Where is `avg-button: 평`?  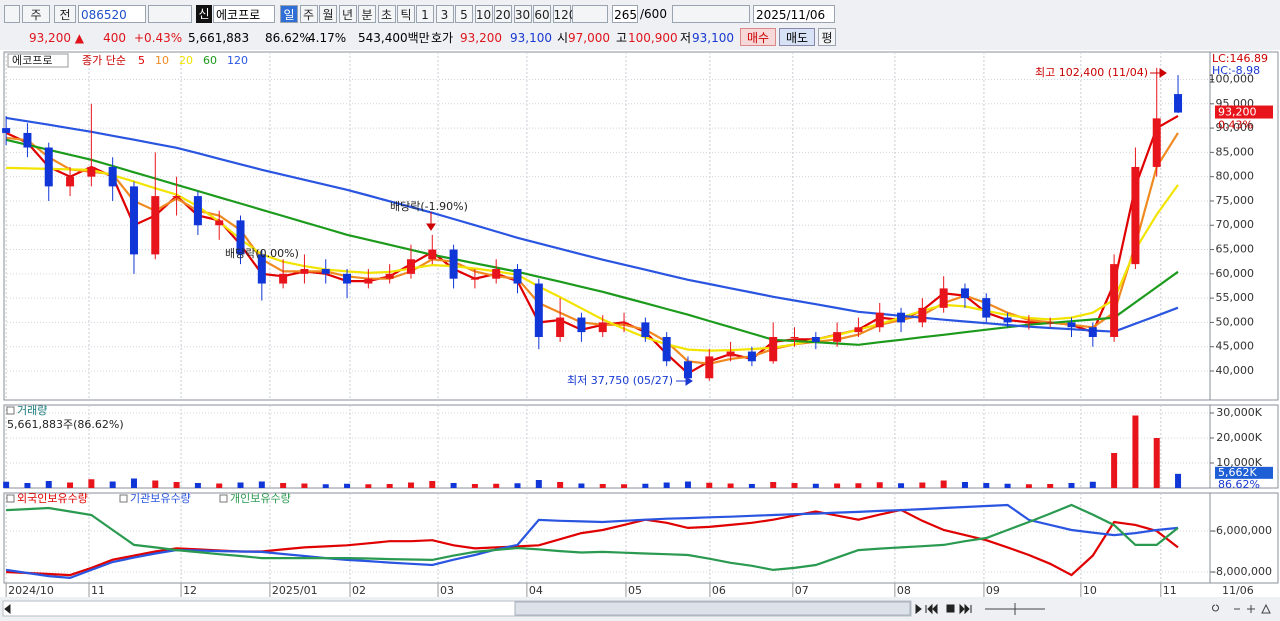 avg-button: 평 is located at coordinates (827, 37).